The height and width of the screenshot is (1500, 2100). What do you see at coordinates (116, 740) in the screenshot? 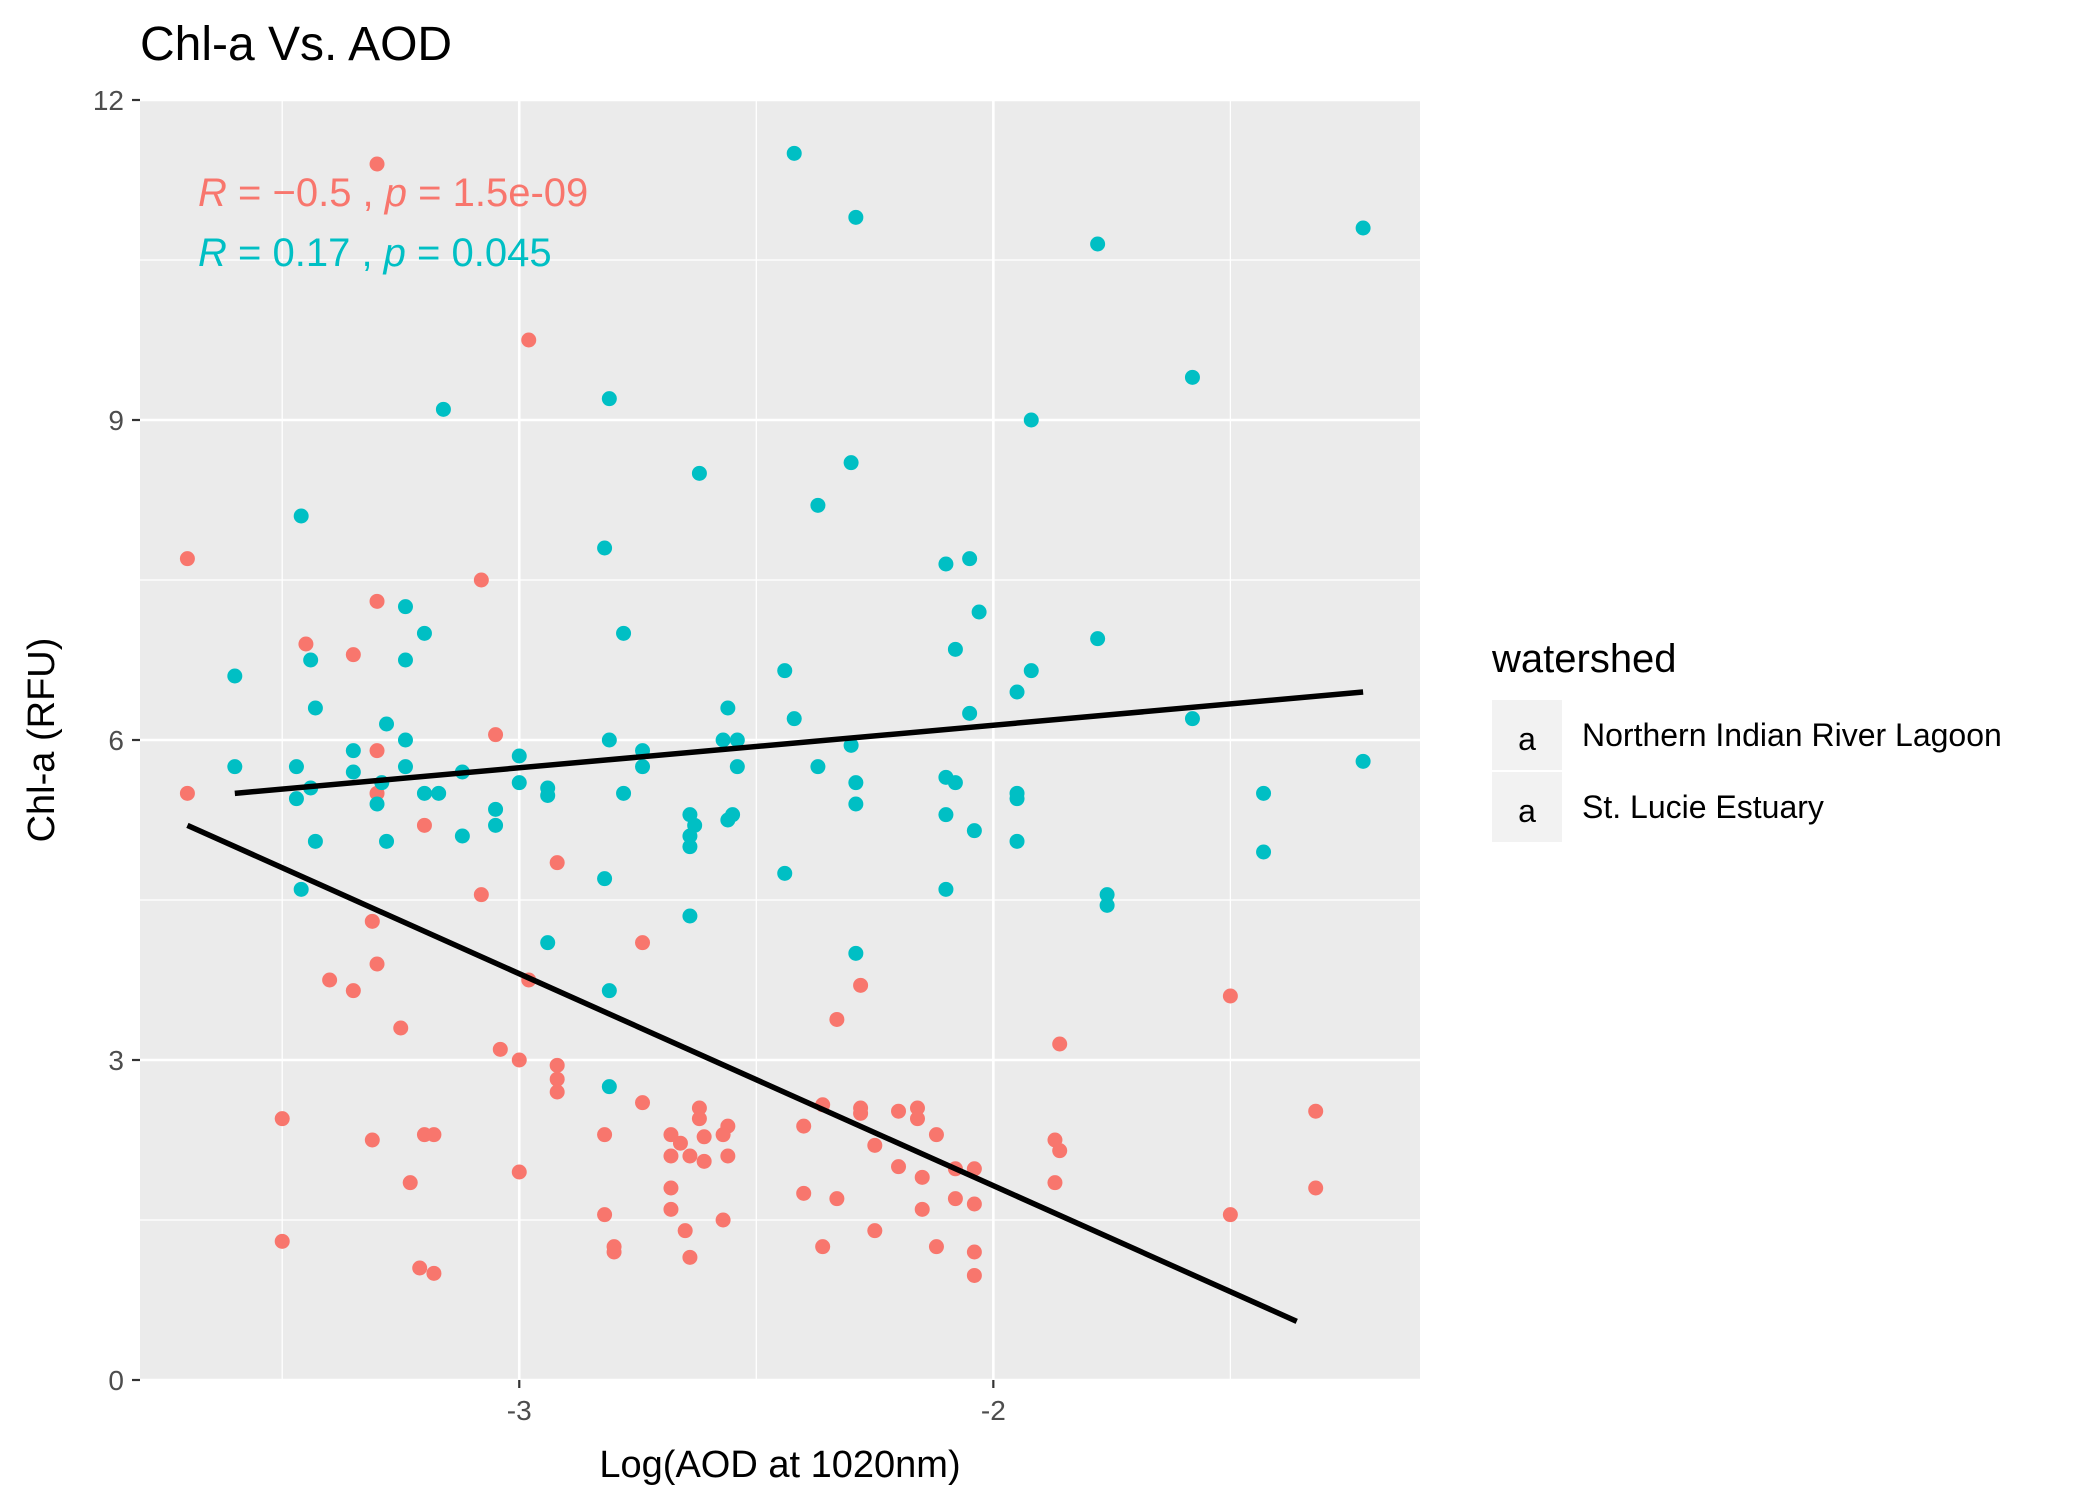
I see `y-tick-label: 6` at bounding box center [116, 740].